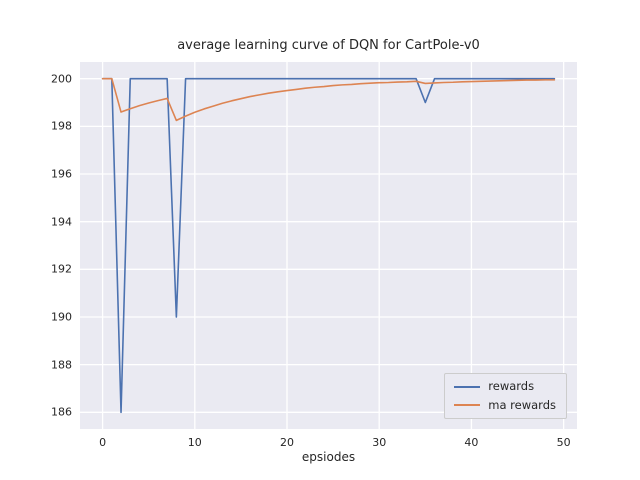  What do you see at coordinates (61, 174) in the screenshot?
I see `y-tick-label: 196` at bounding box center [61, 174].